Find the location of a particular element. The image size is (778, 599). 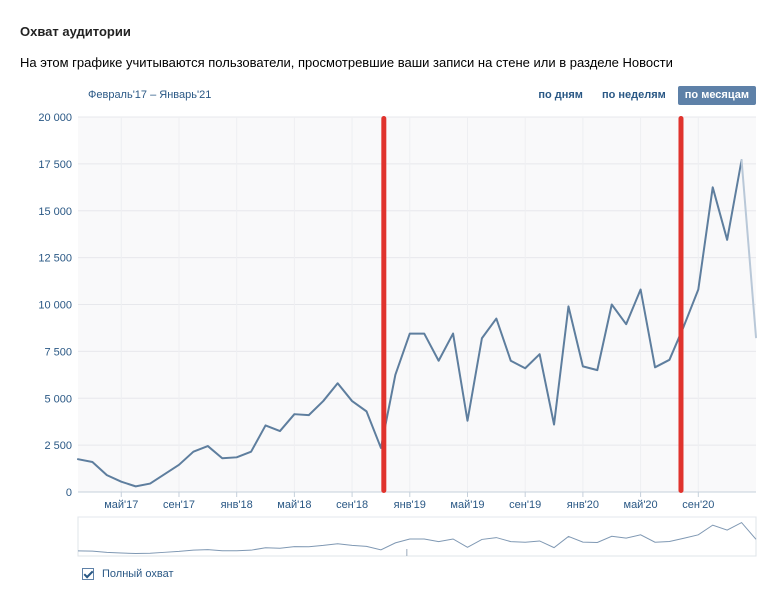

navigator-frame is located at coordinates (417, 536).